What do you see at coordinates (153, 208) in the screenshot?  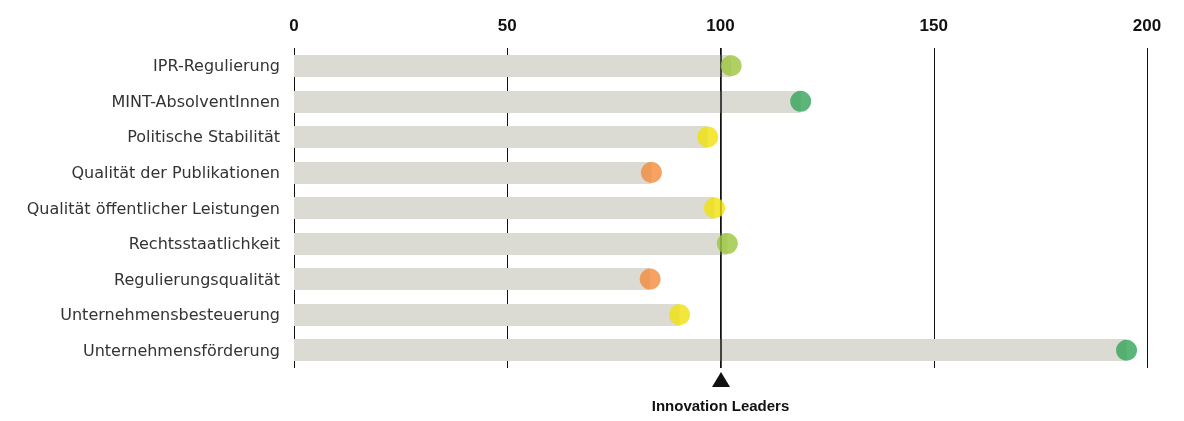 I see `y-tick-label: Qualität öffentlicher Leistungen` at bounding box center [153, 208].